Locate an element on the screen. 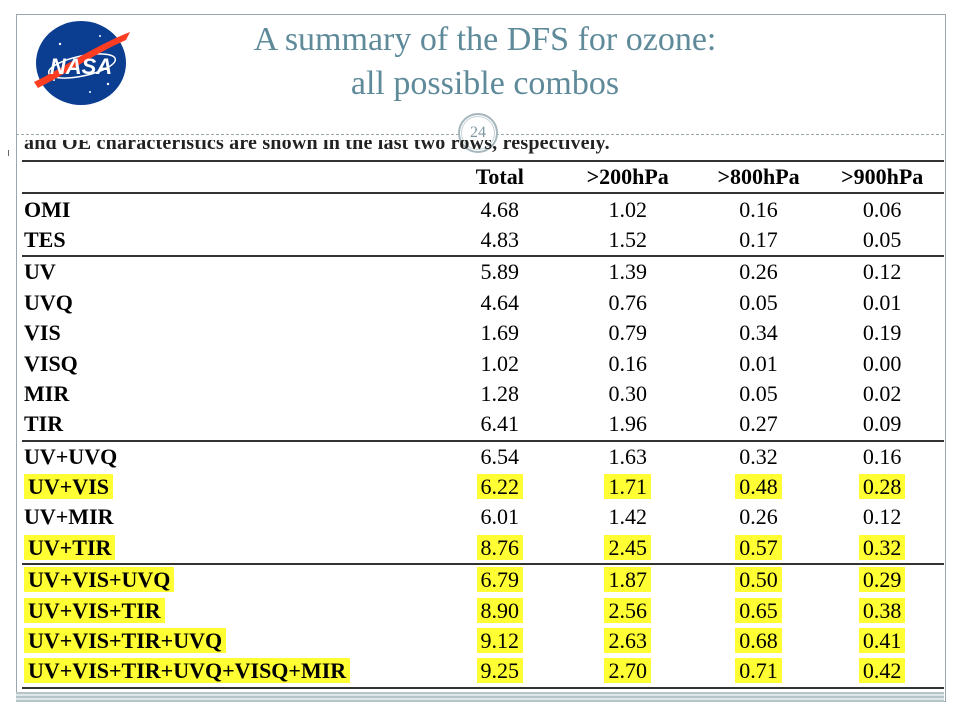 This screenshot has width=960, height=720. cell-value: 0.30 is located at coordinates (627, 393).